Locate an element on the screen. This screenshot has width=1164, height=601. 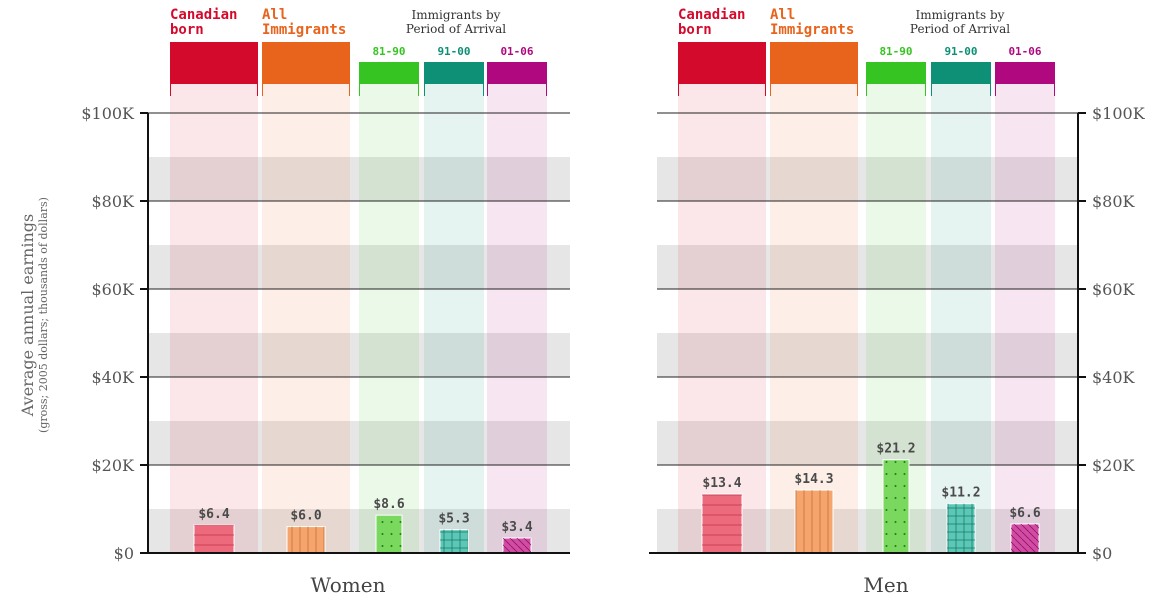
y-tick-label-women: $40K is located at coordinates (114, 377).